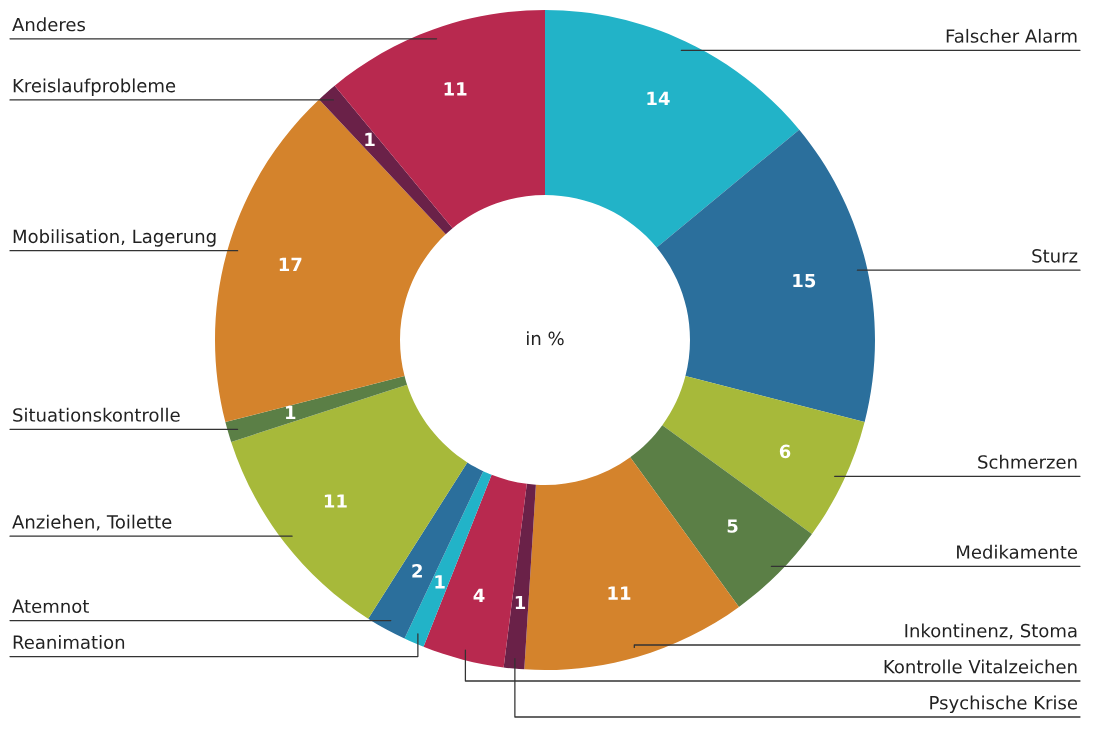  Describe the element at coordinates (290, 264) in the screenshot. I see `data-label: 17` at that location.